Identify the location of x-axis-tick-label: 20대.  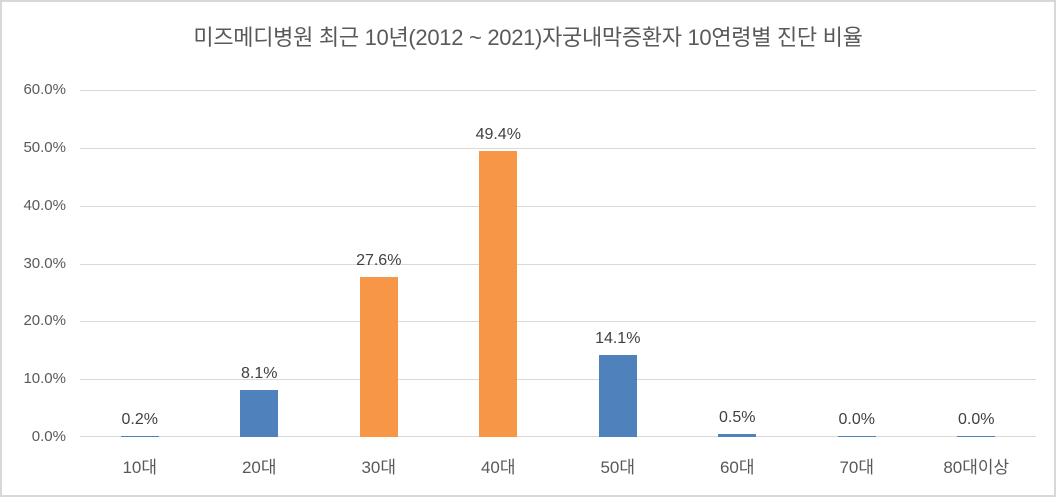
(259, 467).